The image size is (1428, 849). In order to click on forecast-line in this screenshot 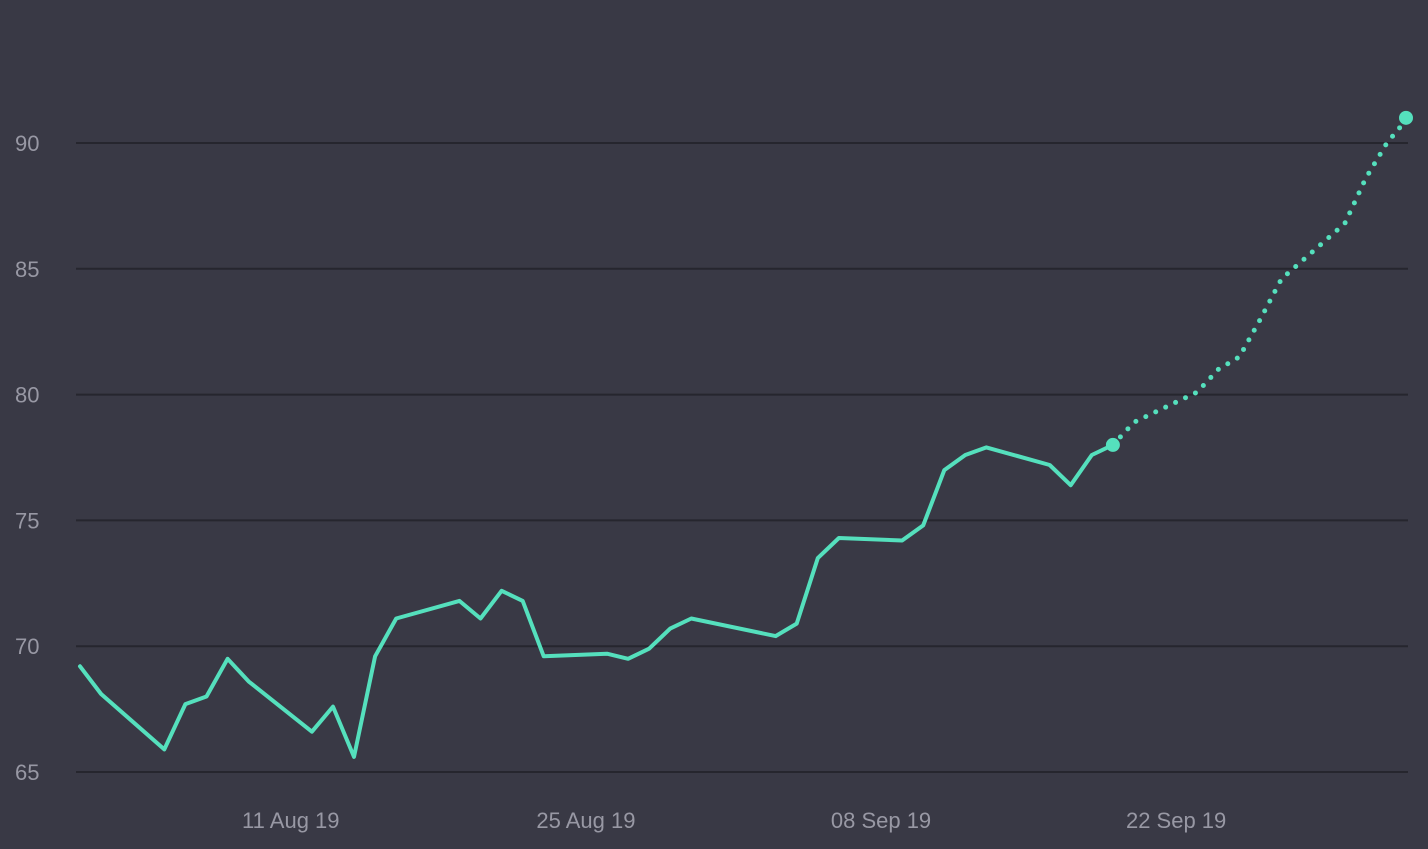, I will do `click(1260, 281)`.